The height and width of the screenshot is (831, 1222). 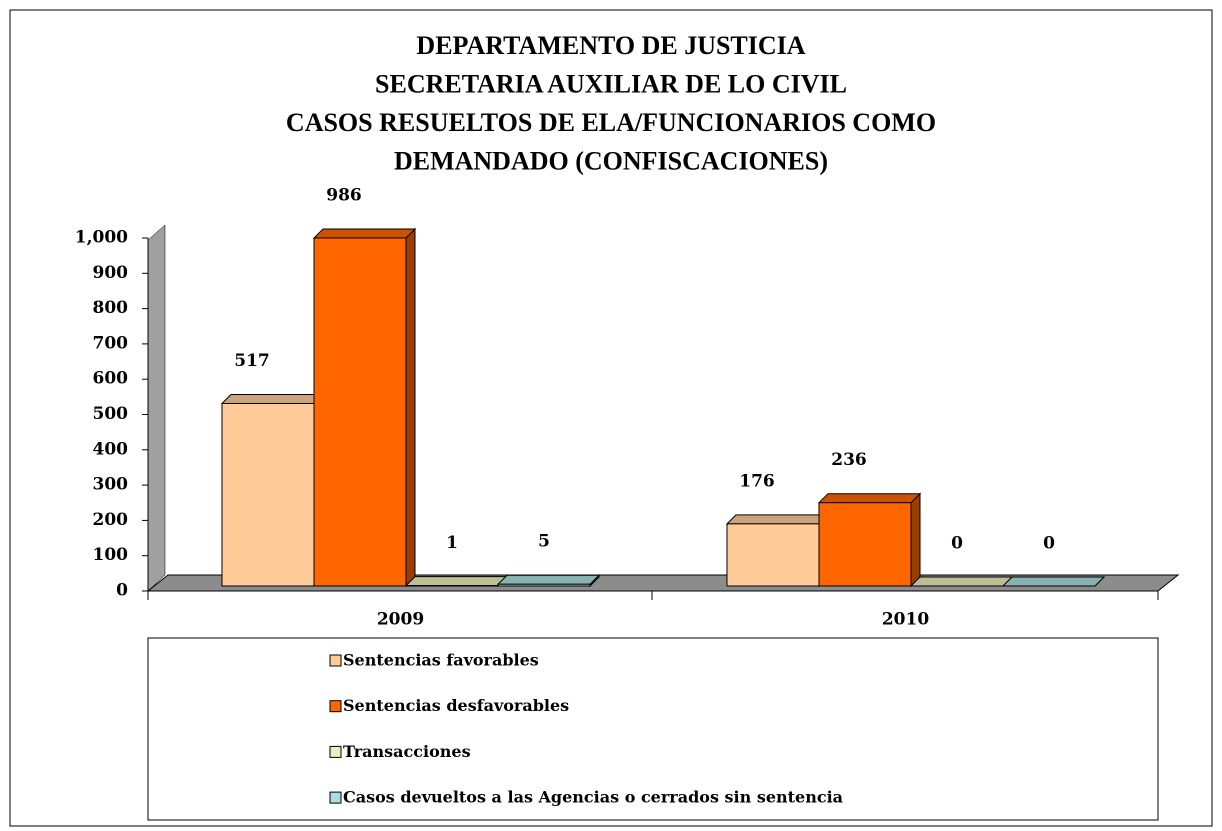 I want to click on y-tick-label: 0, so click(x=122, y=591).